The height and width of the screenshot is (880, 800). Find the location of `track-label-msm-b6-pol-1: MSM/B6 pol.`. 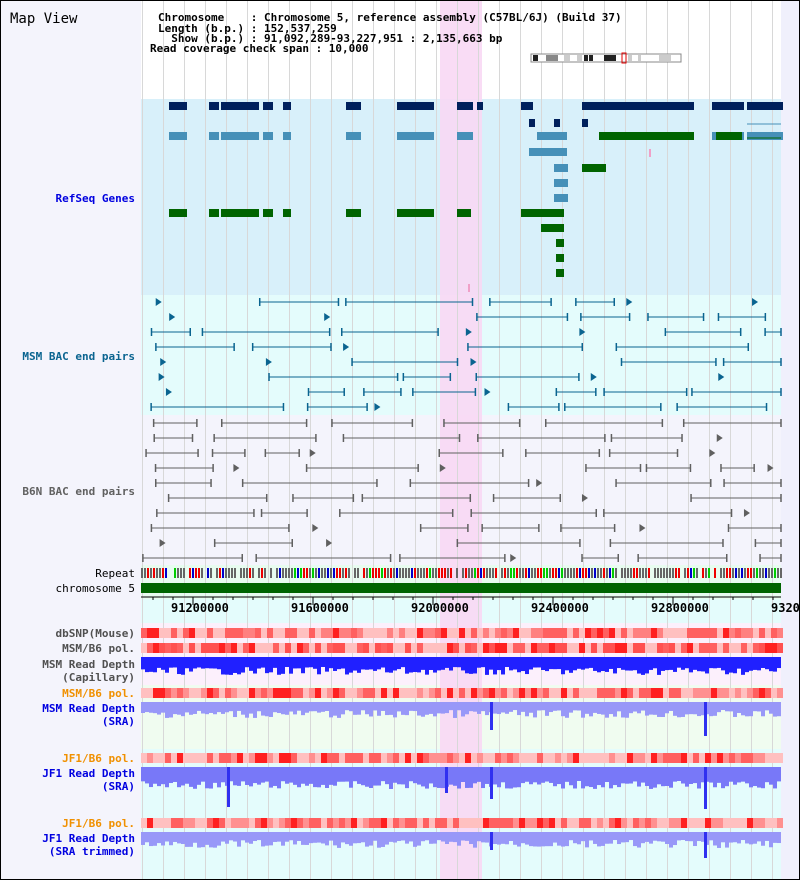

track-label-msm-b6-pol-1: MSM/B6 pol. is located at coordinates (98, 648).